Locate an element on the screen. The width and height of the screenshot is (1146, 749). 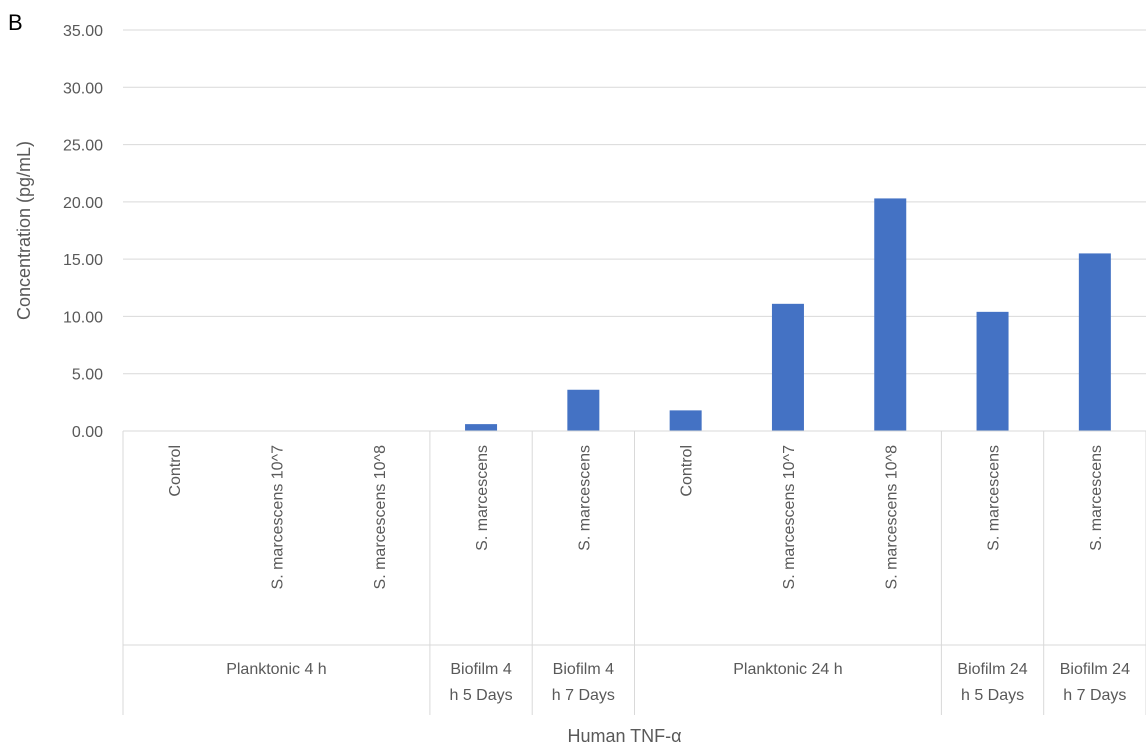
y-tick-label: 5.00 is located at coordinates (87, 375).